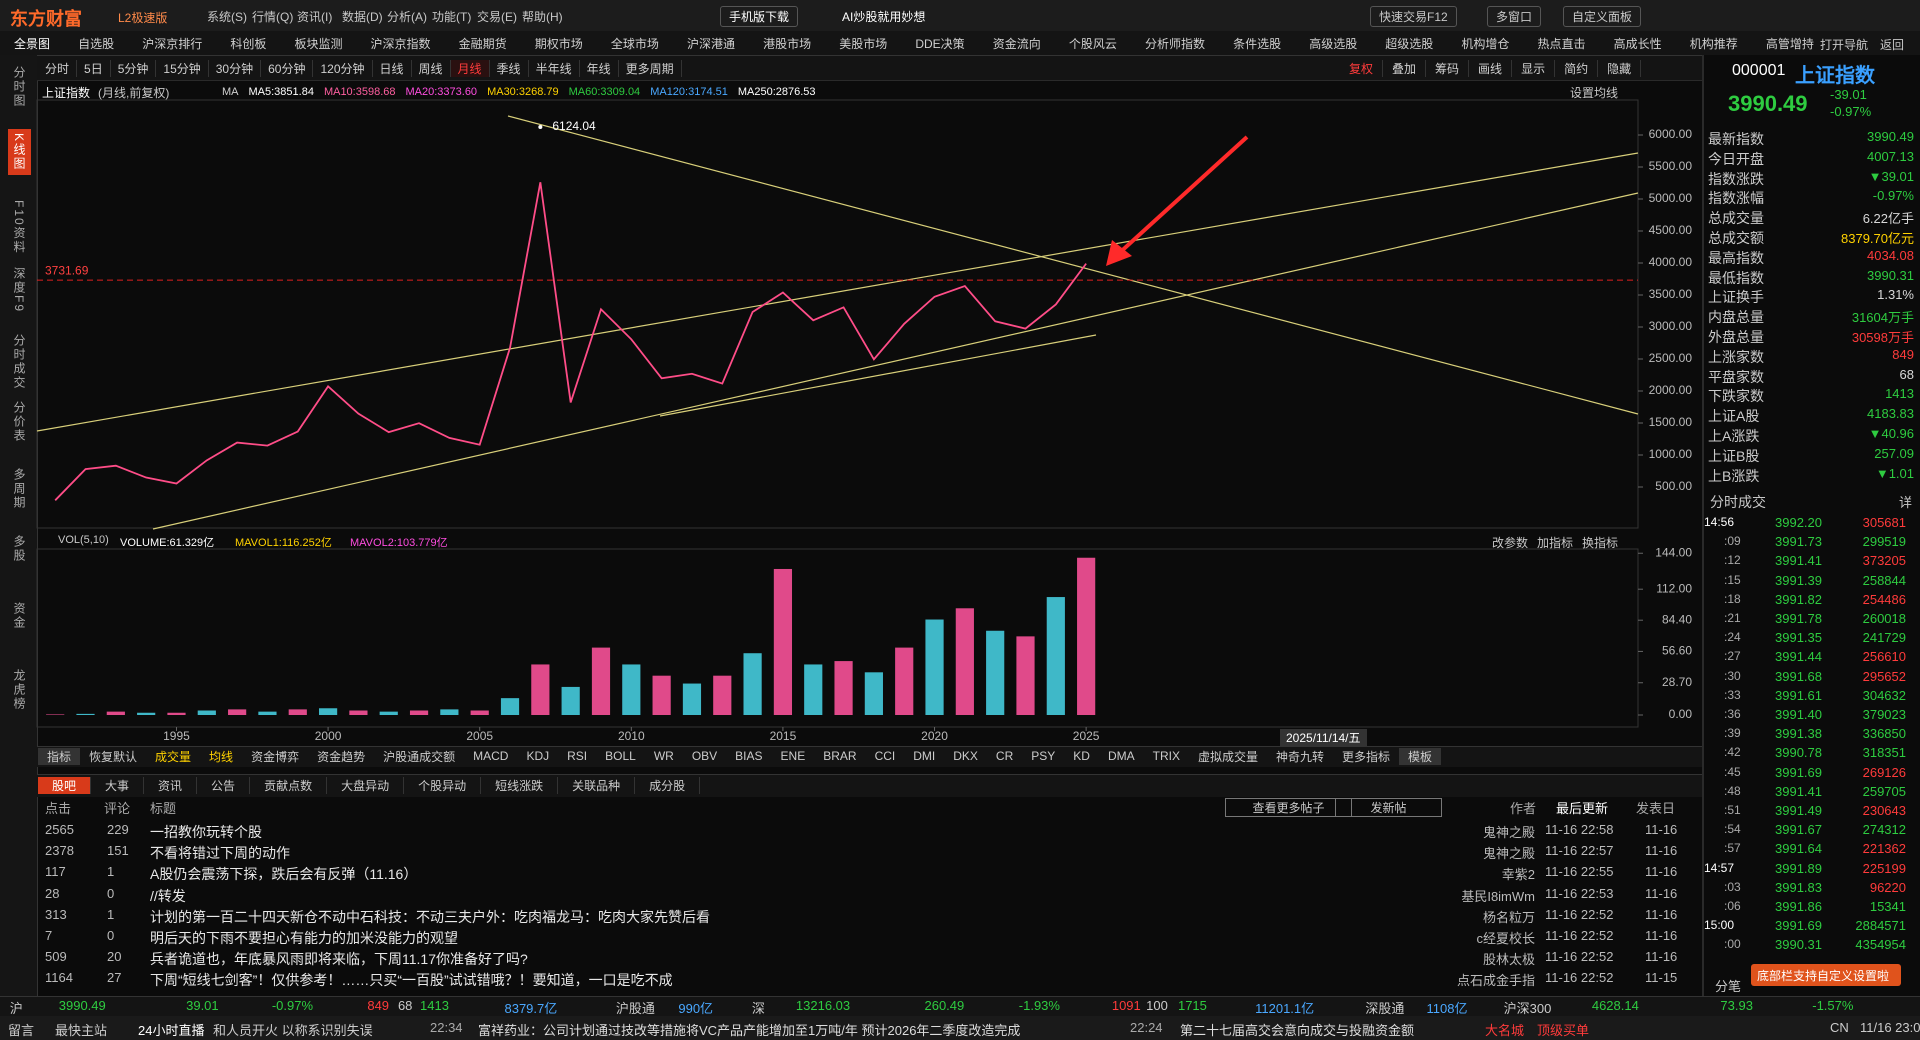 This screenshot has height=1040, width=1920. I want to click on indicator: 虚拟成交量, so click(1227, 756).